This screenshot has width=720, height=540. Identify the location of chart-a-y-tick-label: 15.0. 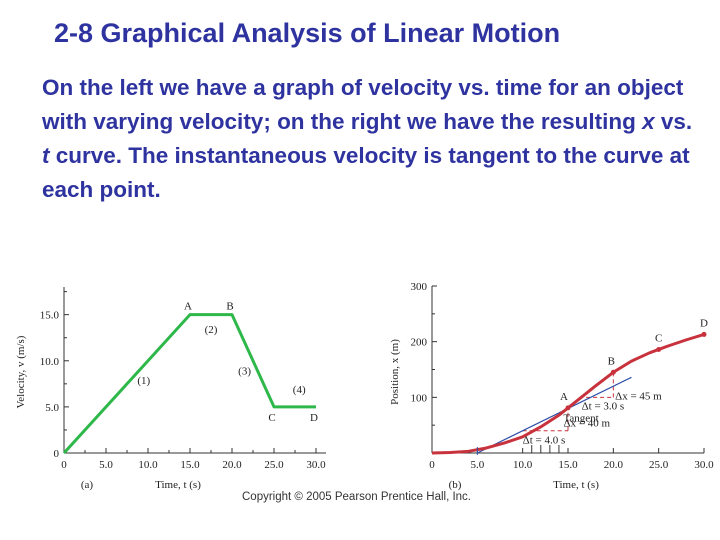
(50, 316).